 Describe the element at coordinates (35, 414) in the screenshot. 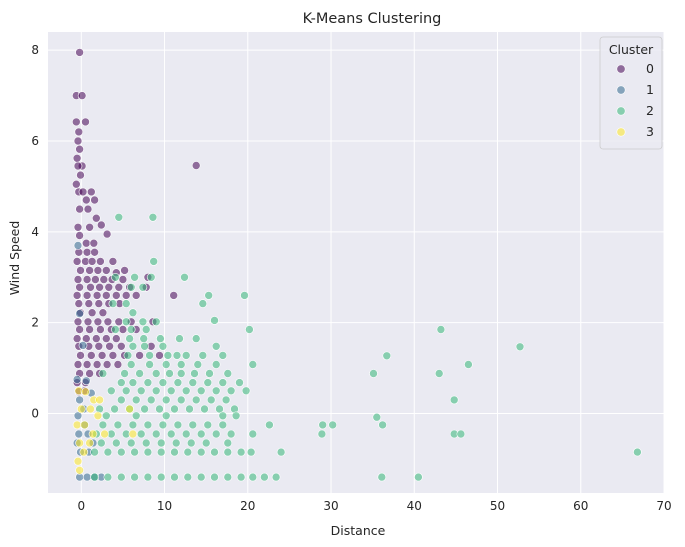

I see `y-tick-label: 0` at that location.